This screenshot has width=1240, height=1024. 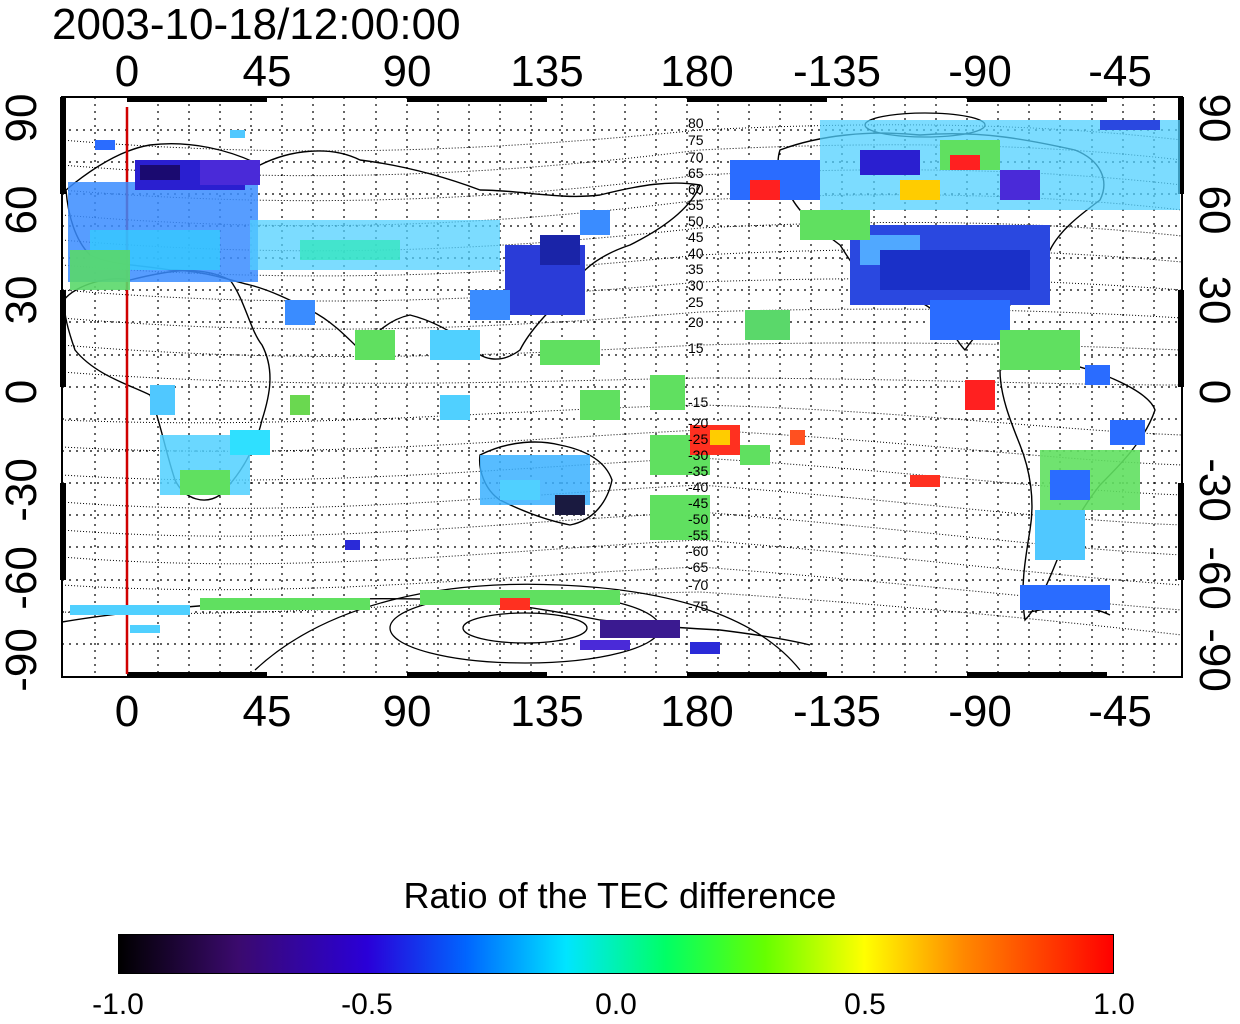 What do you see at coordinates (63, 338) in the screenshot?
I see `axis-bar-left` at bounding box center [63, 338].